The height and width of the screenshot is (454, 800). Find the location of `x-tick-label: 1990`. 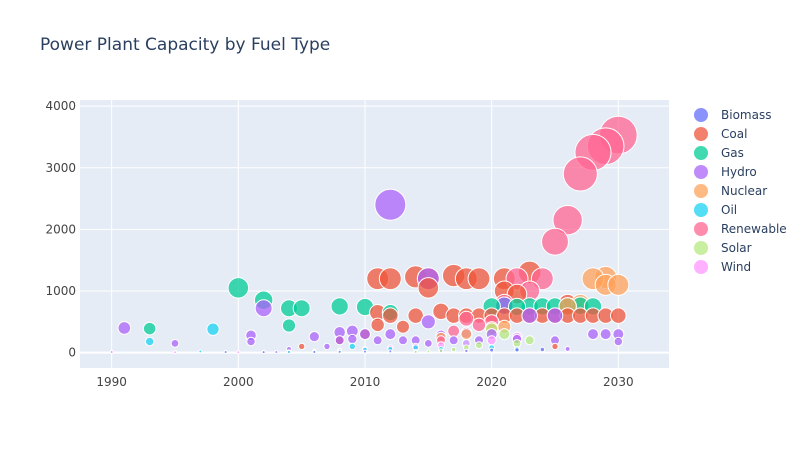

x-tick-label: 1990 is located at coordinates (111, 382).